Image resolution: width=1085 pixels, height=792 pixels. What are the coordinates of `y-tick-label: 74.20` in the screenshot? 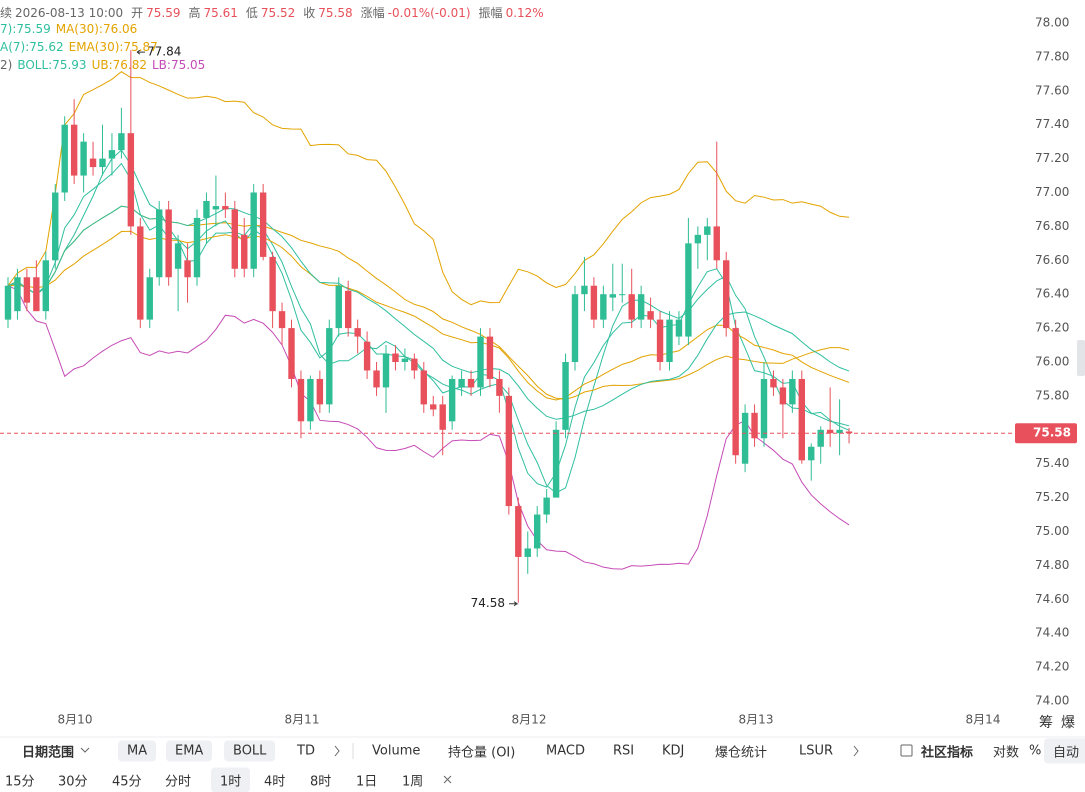 It's located at (1052, 667).